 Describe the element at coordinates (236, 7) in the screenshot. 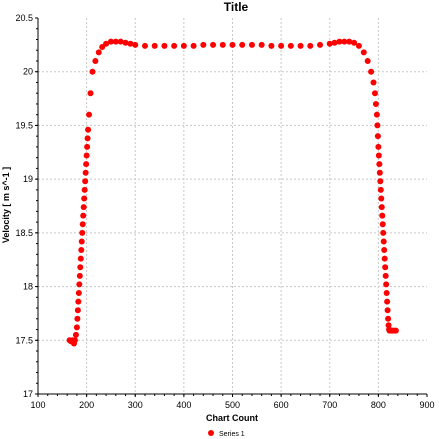

I see `chart-title: Title` at that location.